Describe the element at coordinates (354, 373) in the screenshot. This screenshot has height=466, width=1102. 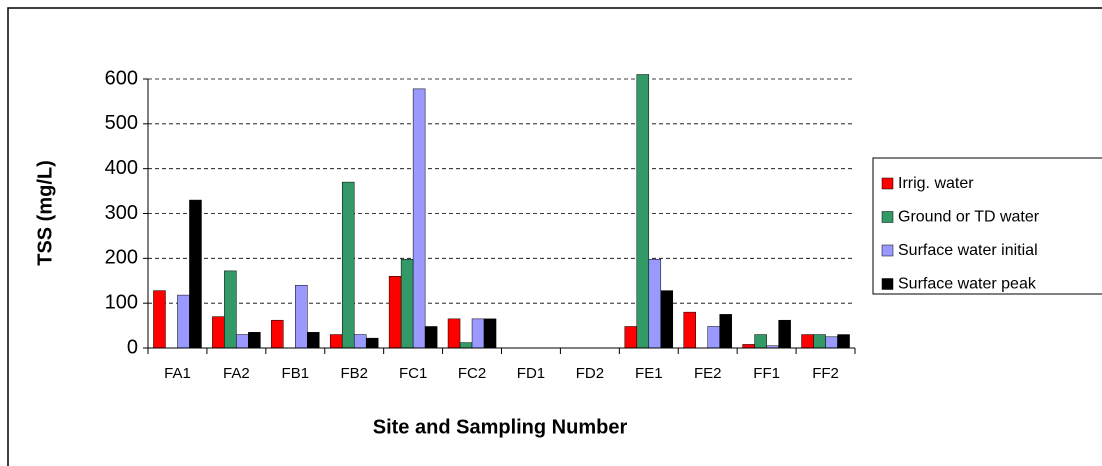
I see `x-tick-label: FB2` at that location.